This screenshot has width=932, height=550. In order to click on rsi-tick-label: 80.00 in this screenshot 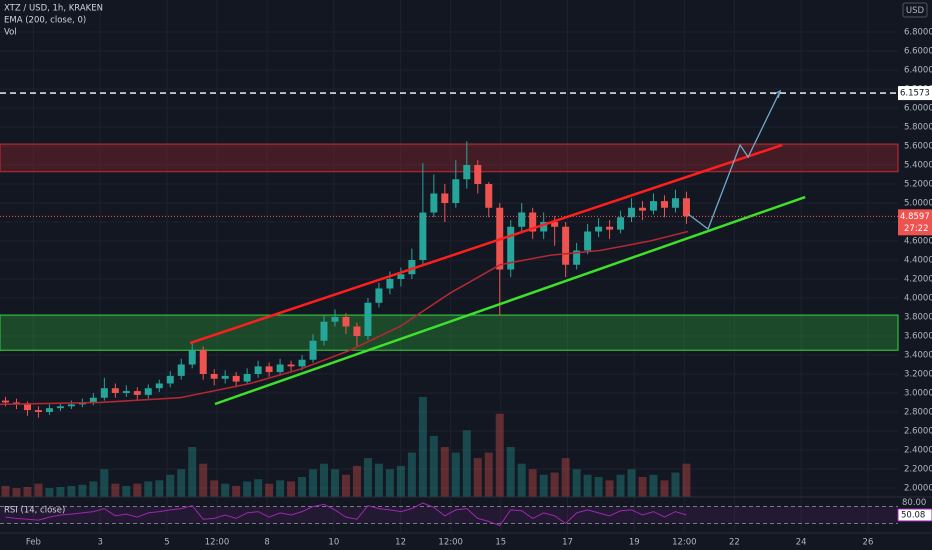, I will do `click(914, 503)`.